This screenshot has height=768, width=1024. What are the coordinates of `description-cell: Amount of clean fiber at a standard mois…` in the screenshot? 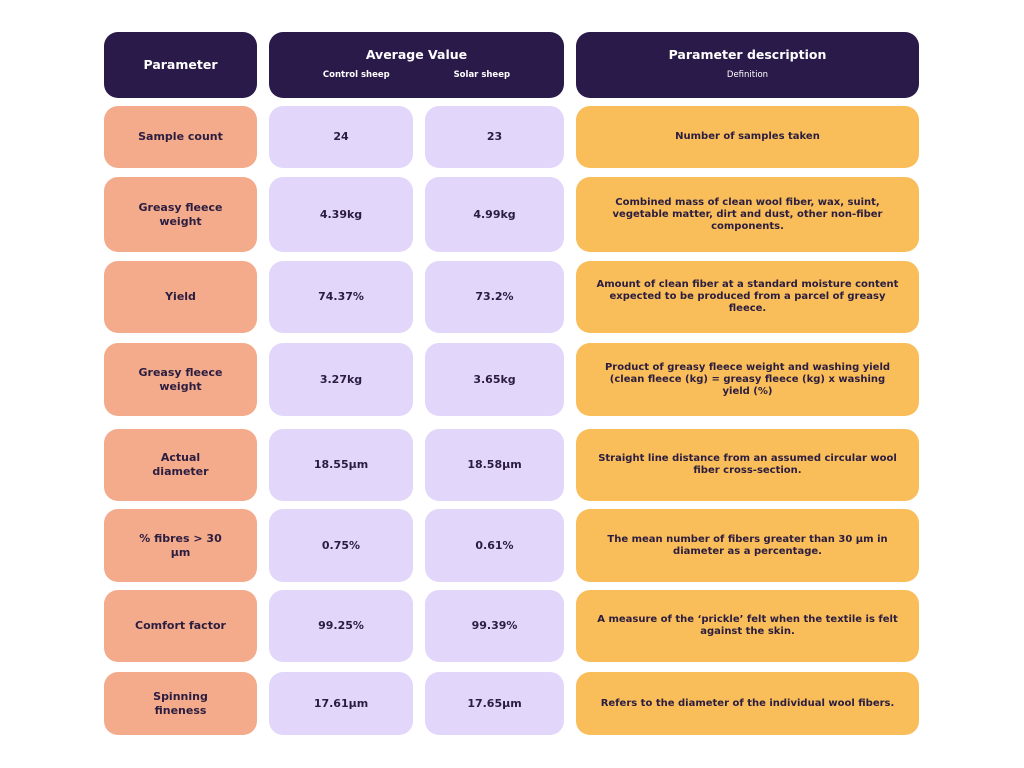 It's located at (747, 297).